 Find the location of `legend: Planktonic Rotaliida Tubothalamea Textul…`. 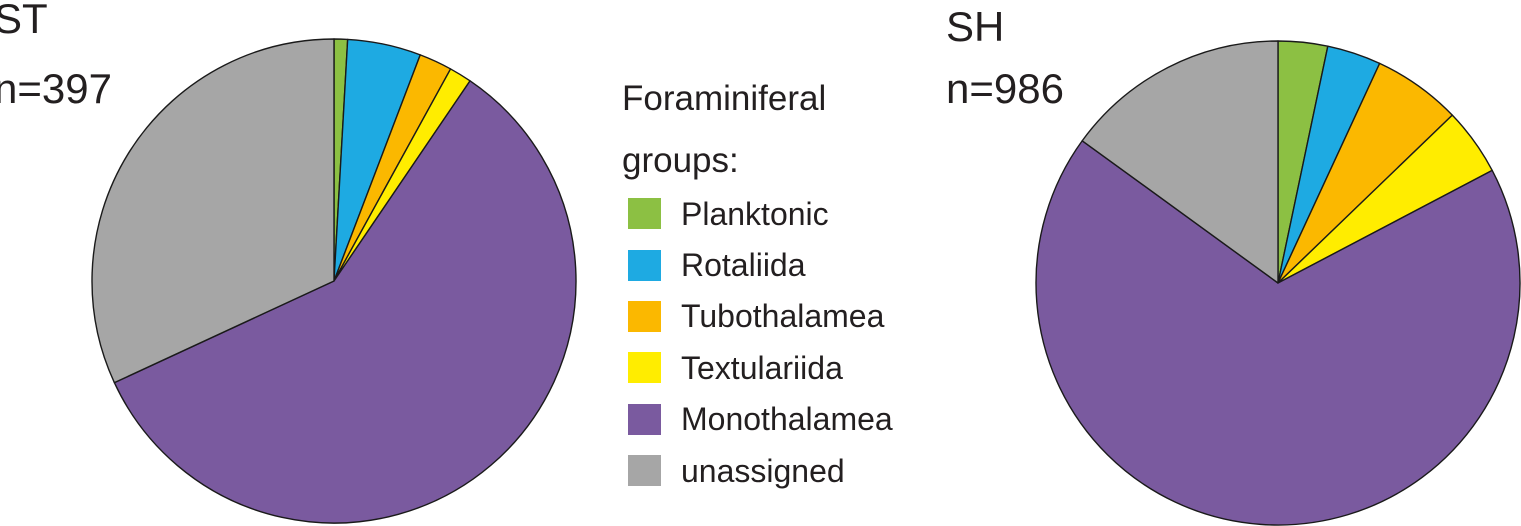

legend: Planktonic Rotaliida Tubothalamea Textul… is located at coordinates (760, 342).